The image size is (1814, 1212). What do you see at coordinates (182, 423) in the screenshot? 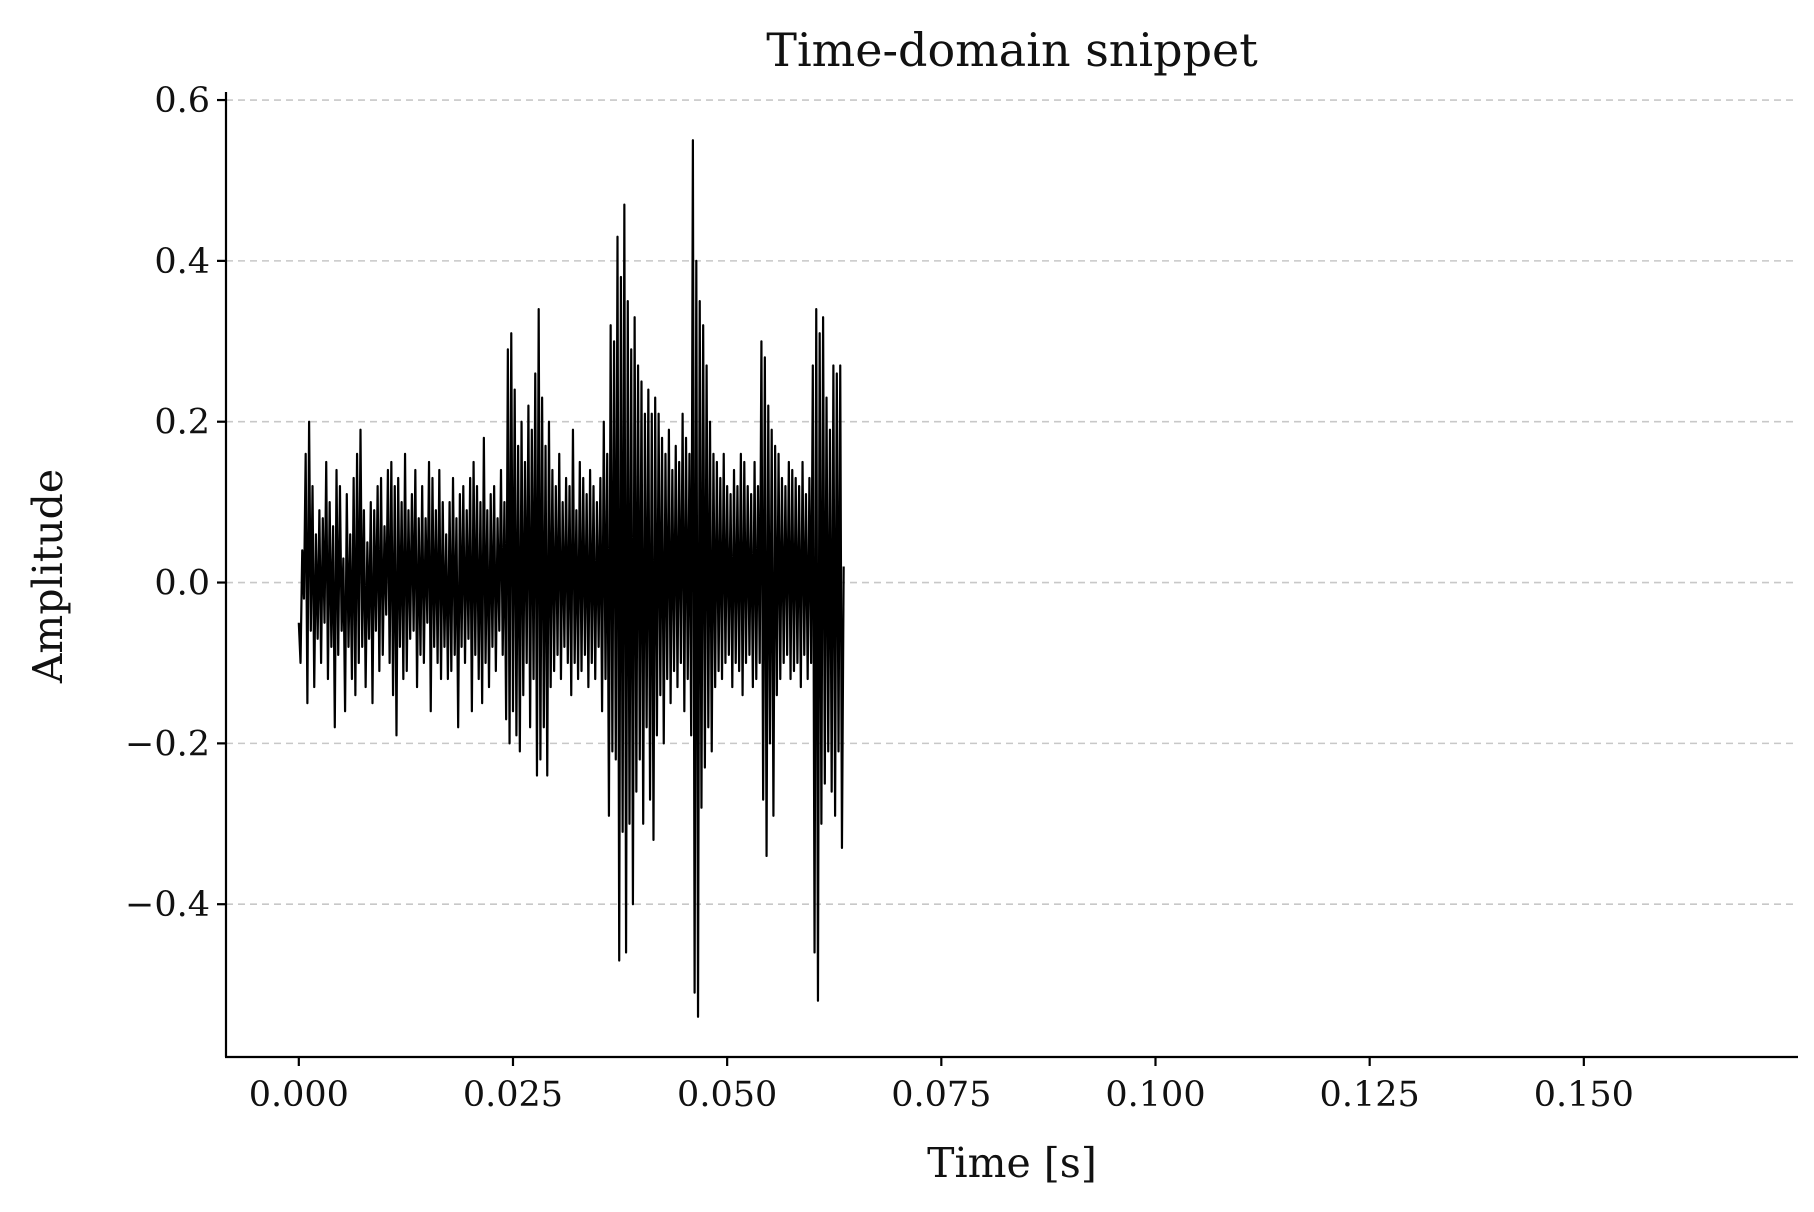
I see `y-tick-label: 0.2` at bounding box center [182, 423].